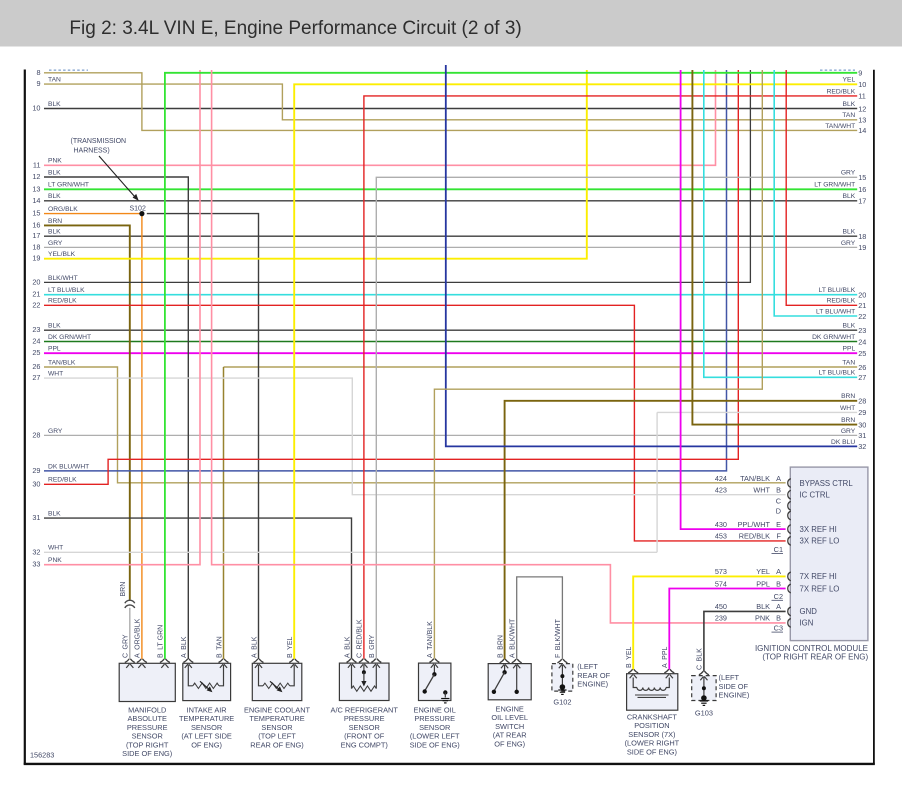  What do you see at coordinates (818, 529) in the screenshot?
I see `svg-text: 3X REF HI` at bounding box center [818, 529].